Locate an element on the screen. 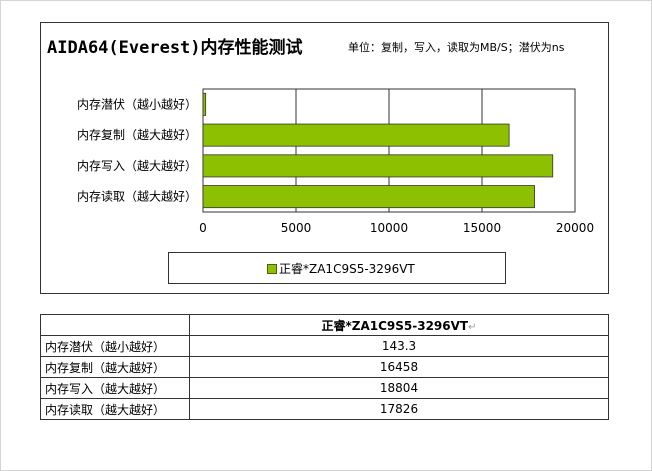  row-value: 143.3 is located at coordinates (399, 346).